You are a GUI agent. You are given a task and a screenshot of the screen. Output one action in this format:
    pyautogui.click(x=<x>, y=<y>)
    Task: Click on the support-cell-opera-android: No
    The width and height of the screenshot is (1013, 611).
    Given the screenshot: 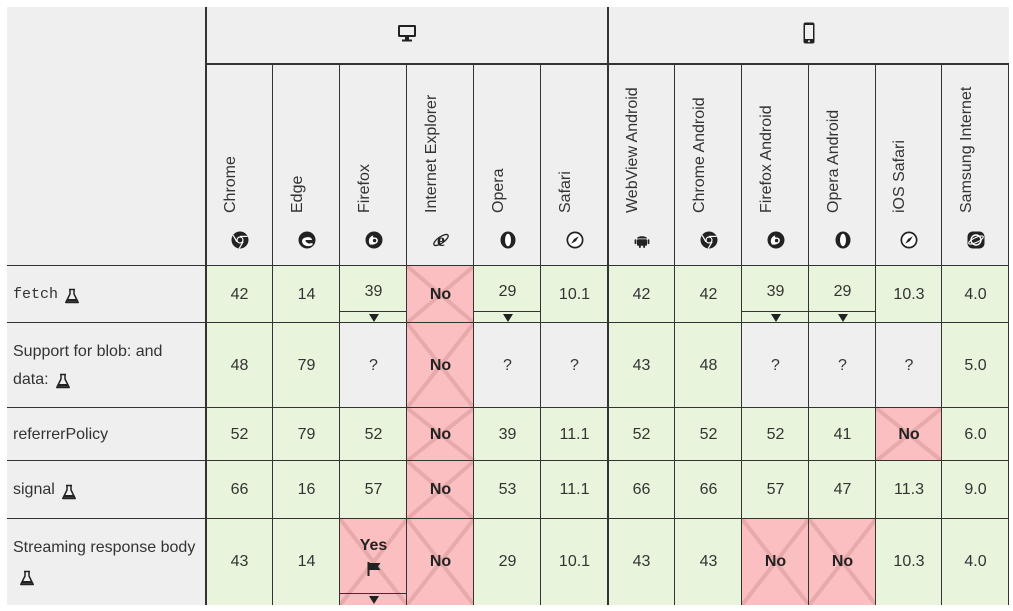 What is the action you would take?
    pyautogui.click(x=842, y=562)
    